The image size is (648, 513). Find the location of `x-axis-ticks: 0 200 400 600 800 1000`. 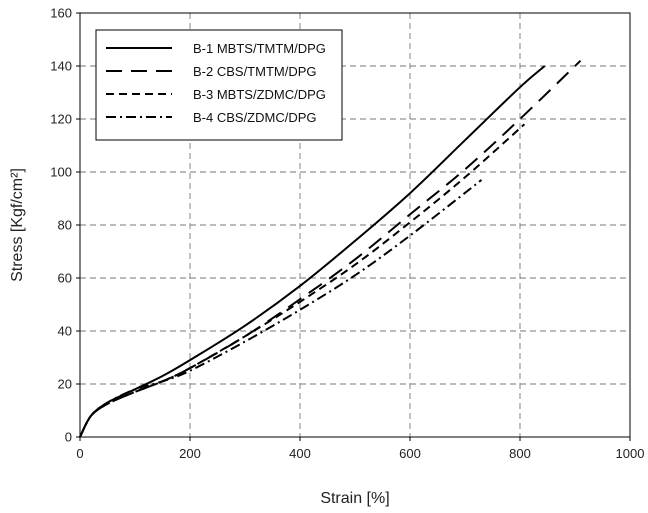

x-axis-ticks: 0 200 400 600 800 1000 is located at coordinates (360, 449).